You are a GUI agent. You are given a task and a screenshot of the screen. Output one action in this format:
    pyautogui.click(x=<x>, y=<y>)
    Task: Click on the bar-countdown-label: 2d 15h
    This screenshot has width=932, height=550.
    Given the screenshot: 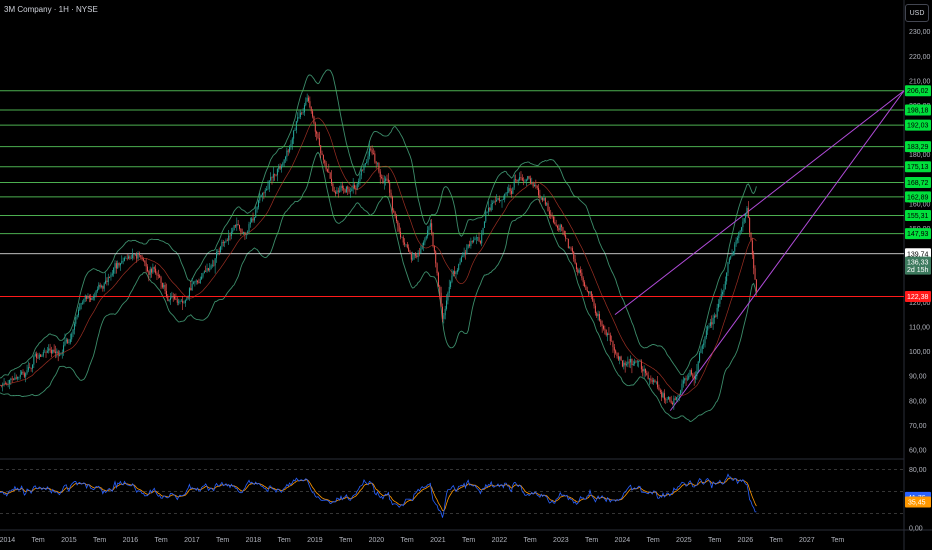 What is the action you would take?
    pyautogui.click(x=918, y=270)
    